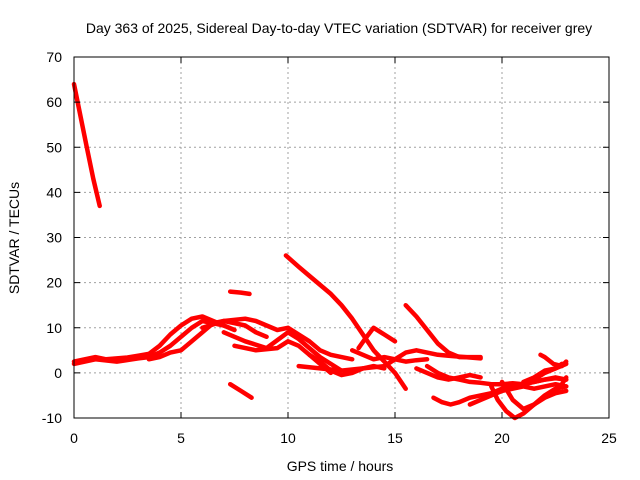  Describe the element at coordinates (74, 438) in the screenshot. I see `x-tick-label: 0` at that location.